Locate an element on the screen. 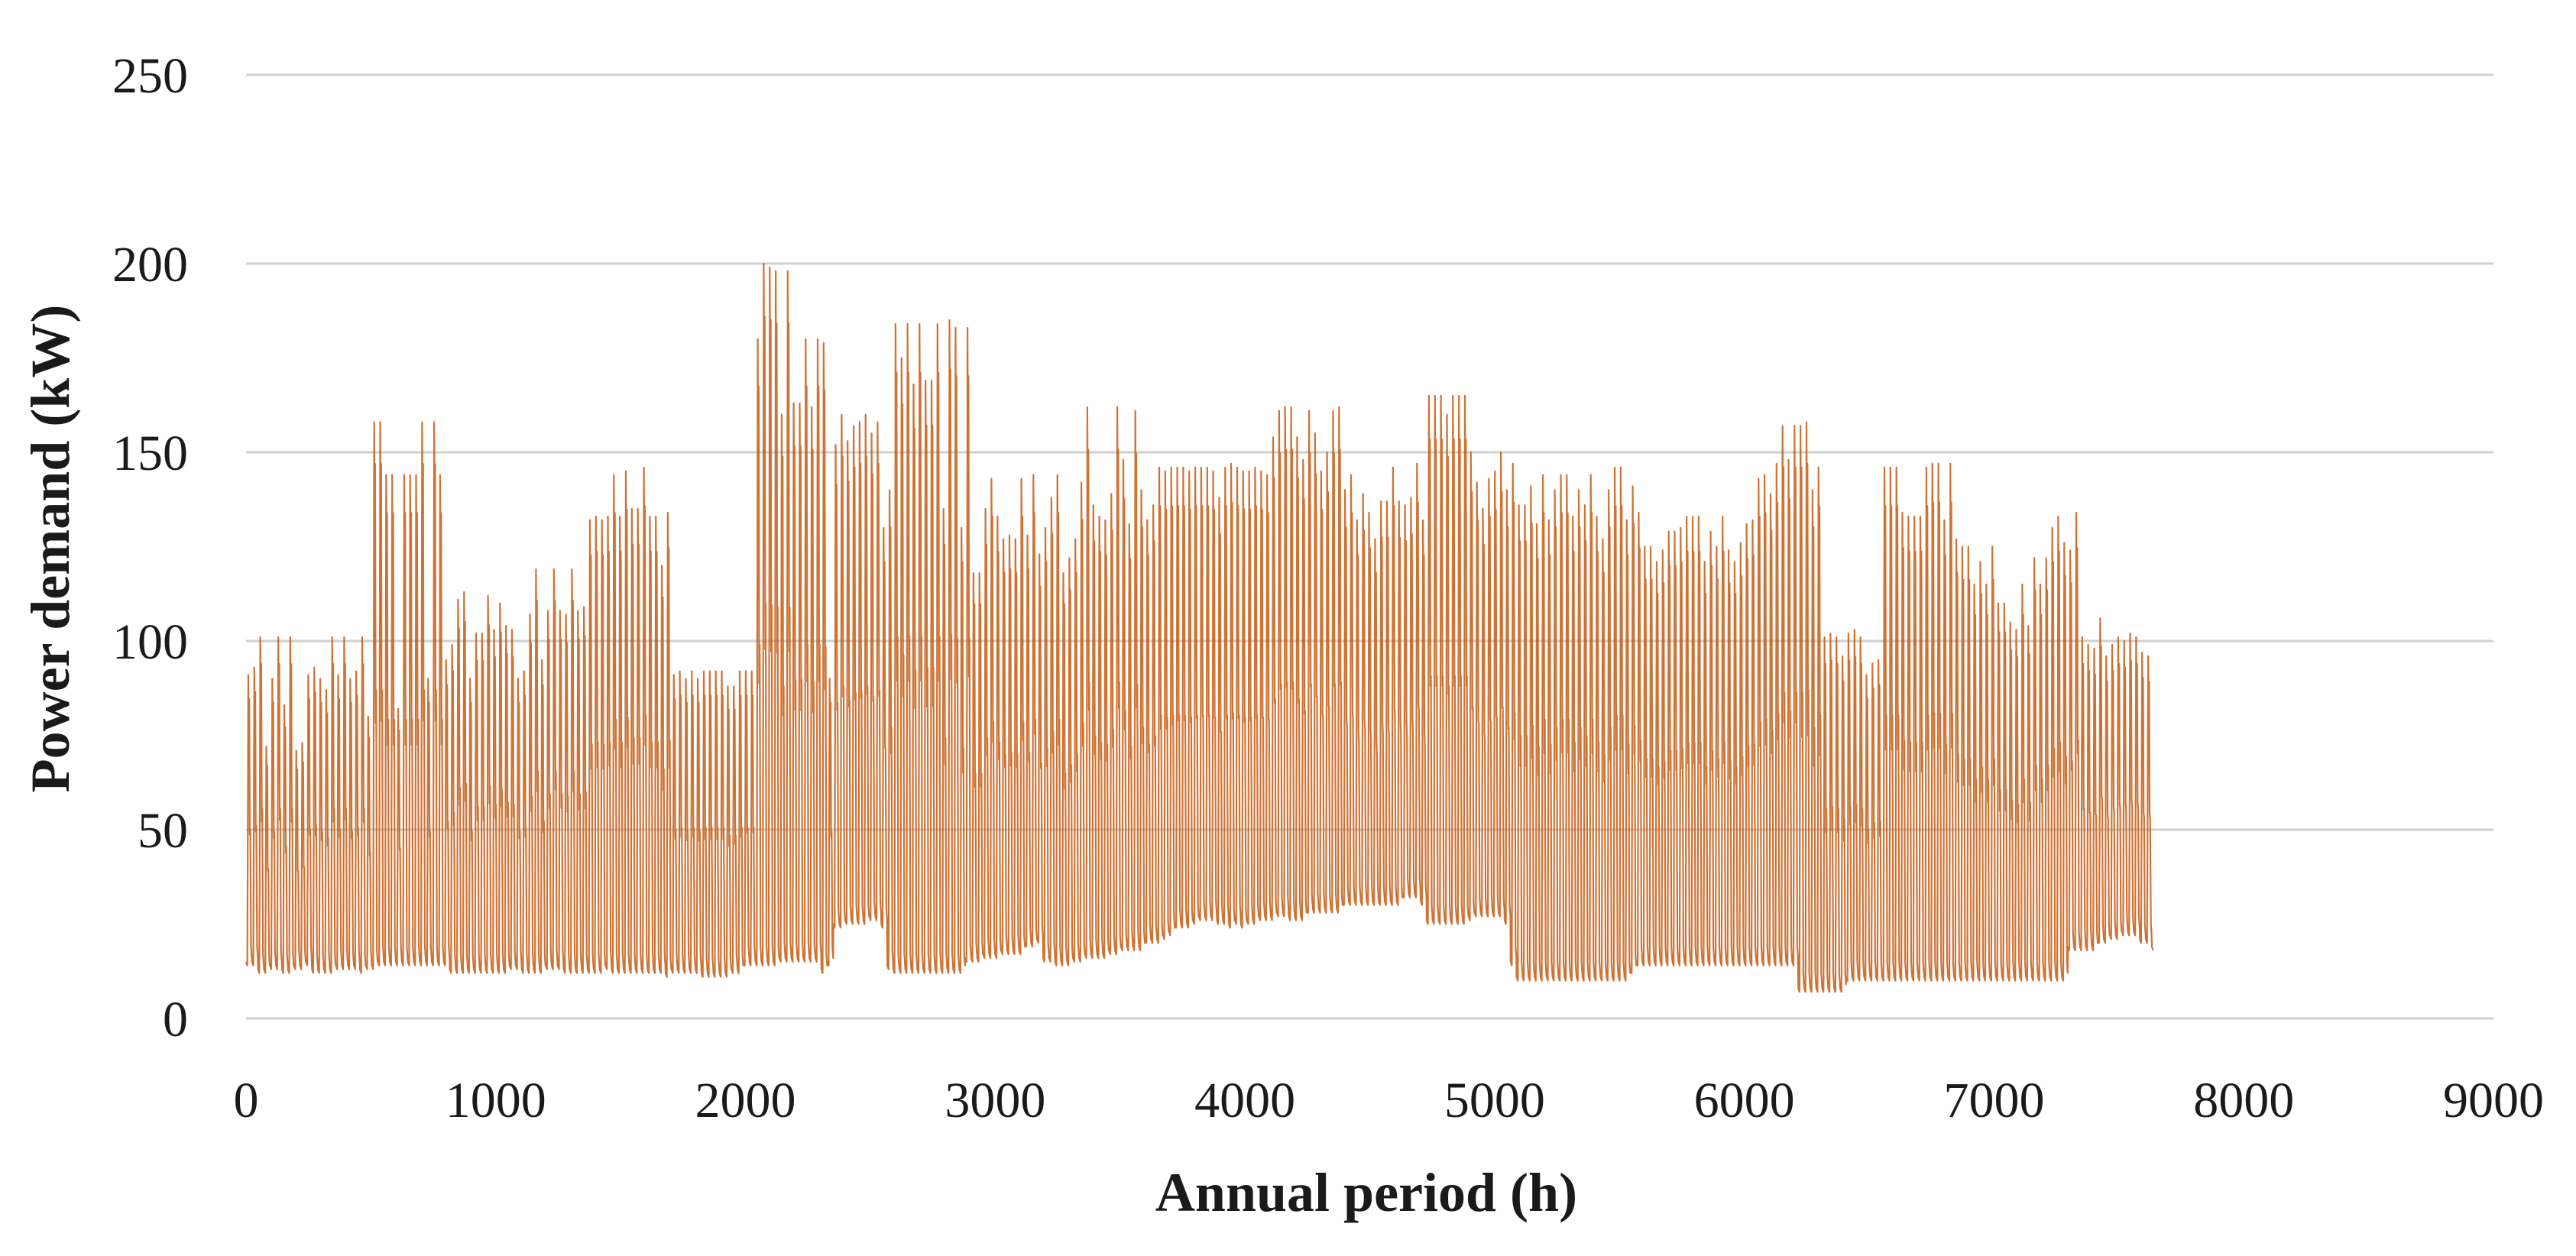 The height and width of the screenshot is (1256, 2576). y-axis-ticks: 0 50 100 150 200 250 is located at coordinates (150, 547).